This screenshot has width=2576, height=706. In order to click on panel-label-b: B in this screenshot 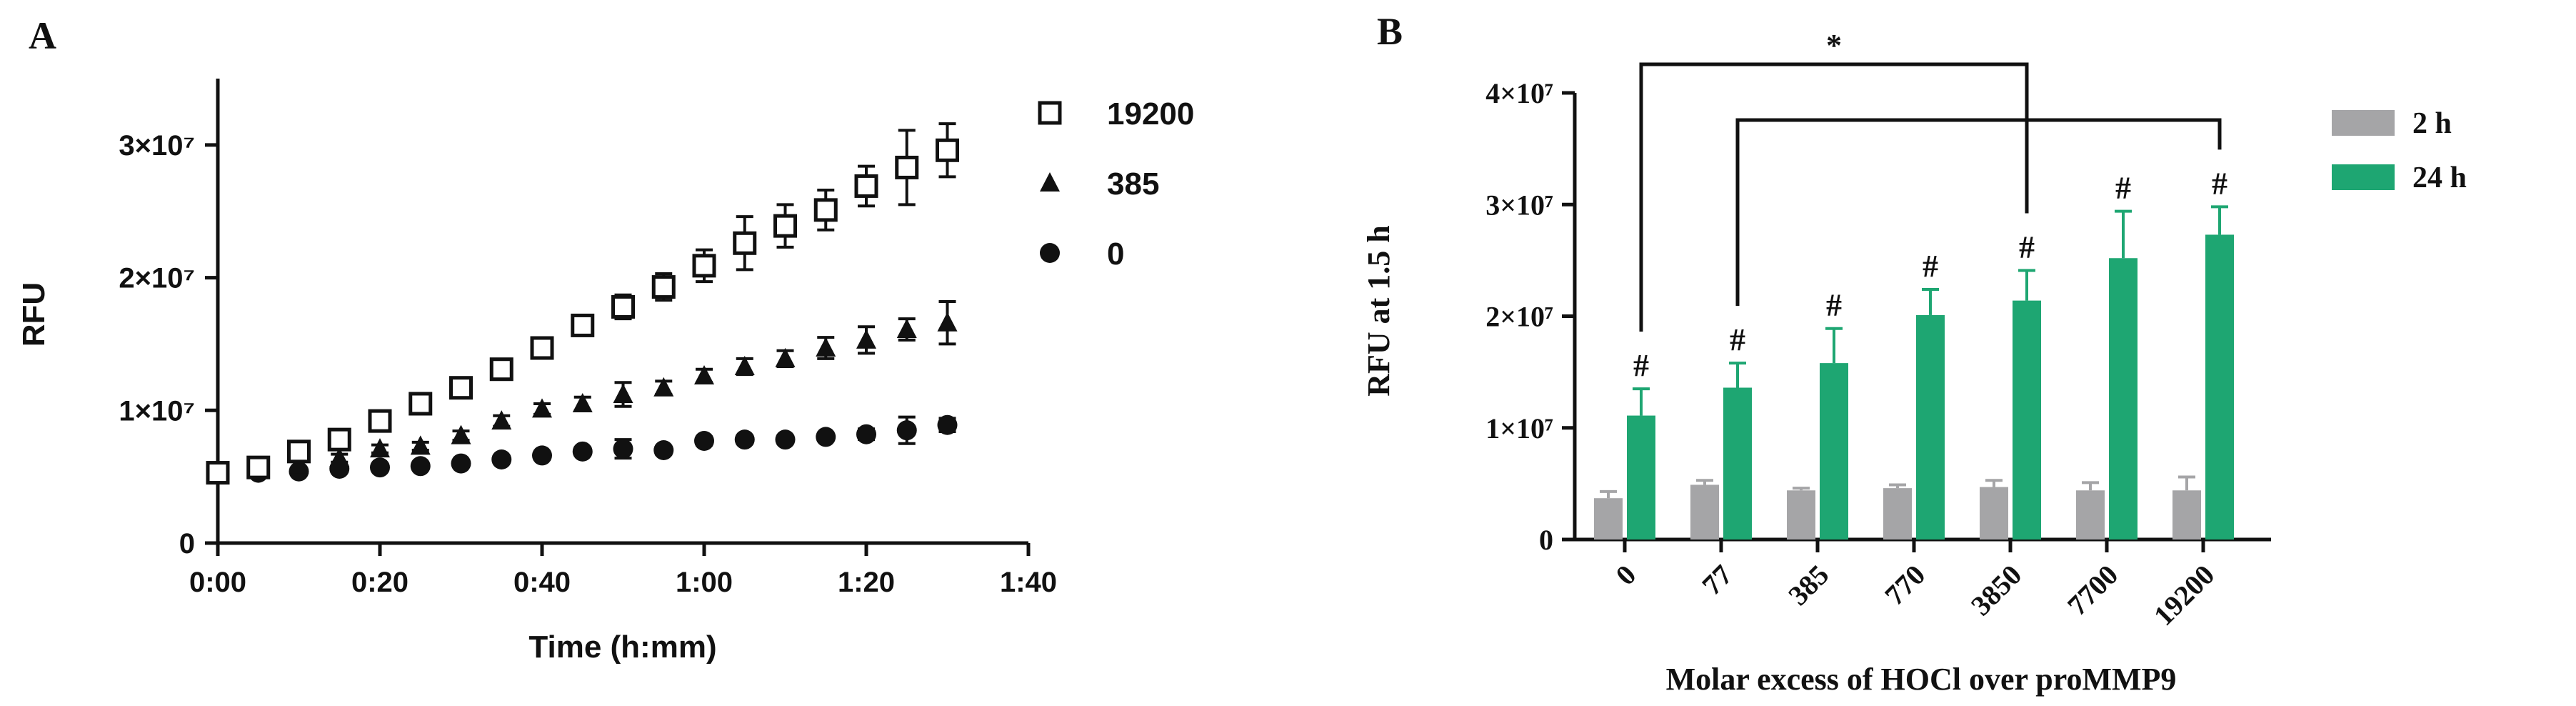, I will do `click(1390, 32)`.